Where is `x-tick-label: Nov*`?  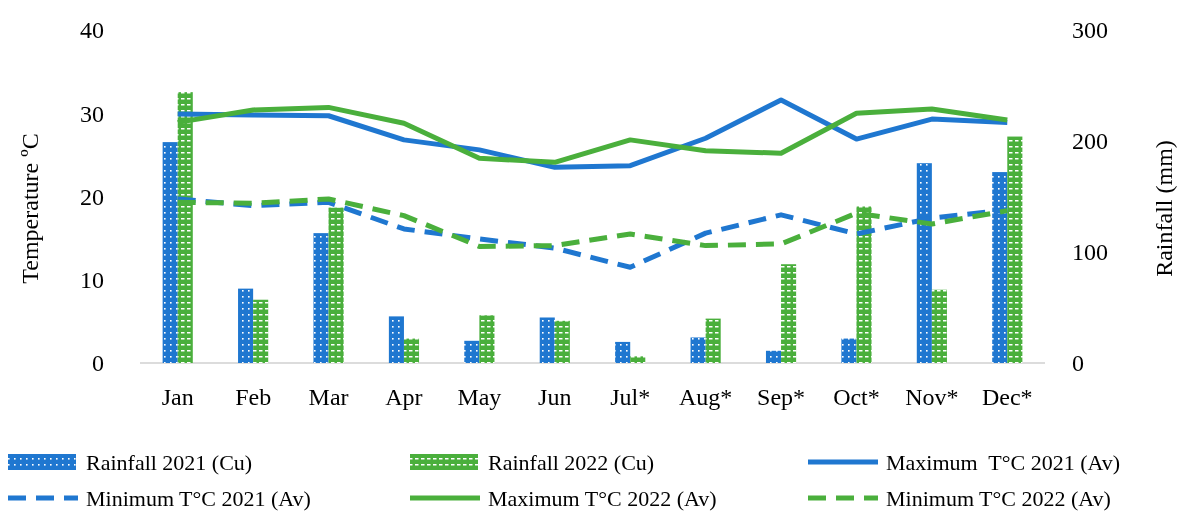 x-tick-label: Nov* is located at coordinates (932, 397).